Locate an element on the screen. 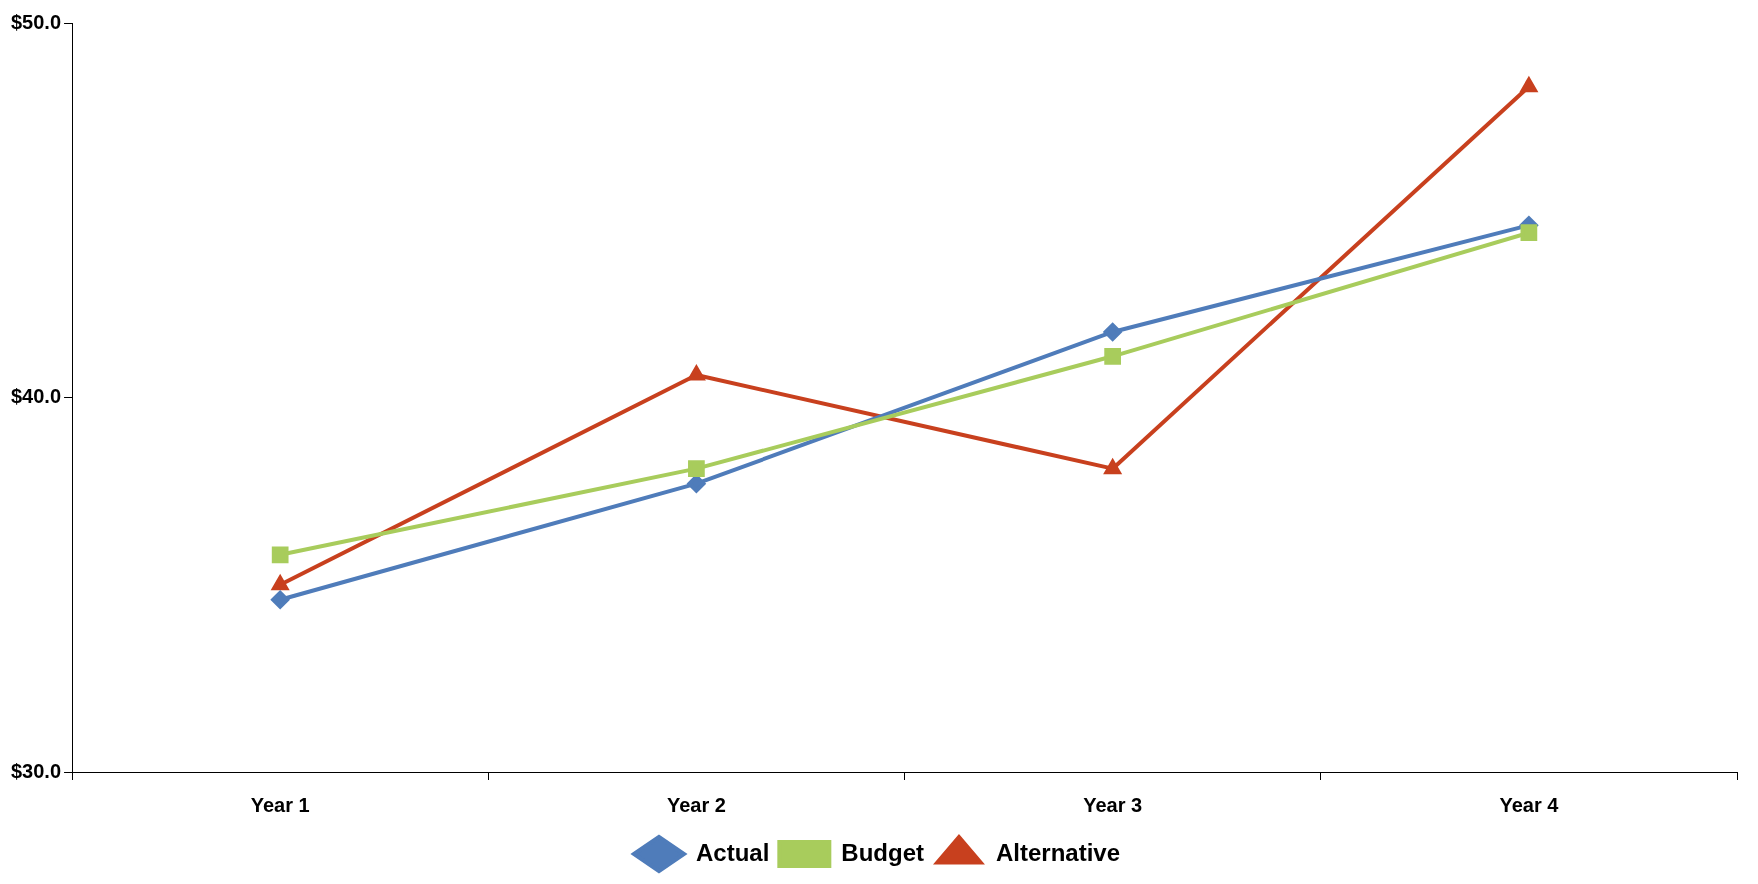 The image size is (1758, 884). x-tick-label: Year 3 is located at coordinates (1113, 804).